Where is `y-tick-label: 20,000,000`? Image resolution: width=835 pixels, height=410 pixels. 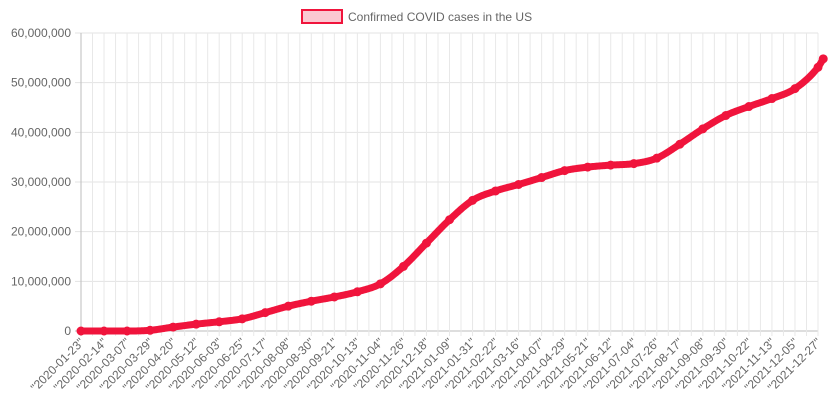
y-tick-label: 20,000,000 is located at coordinates (41, 232).